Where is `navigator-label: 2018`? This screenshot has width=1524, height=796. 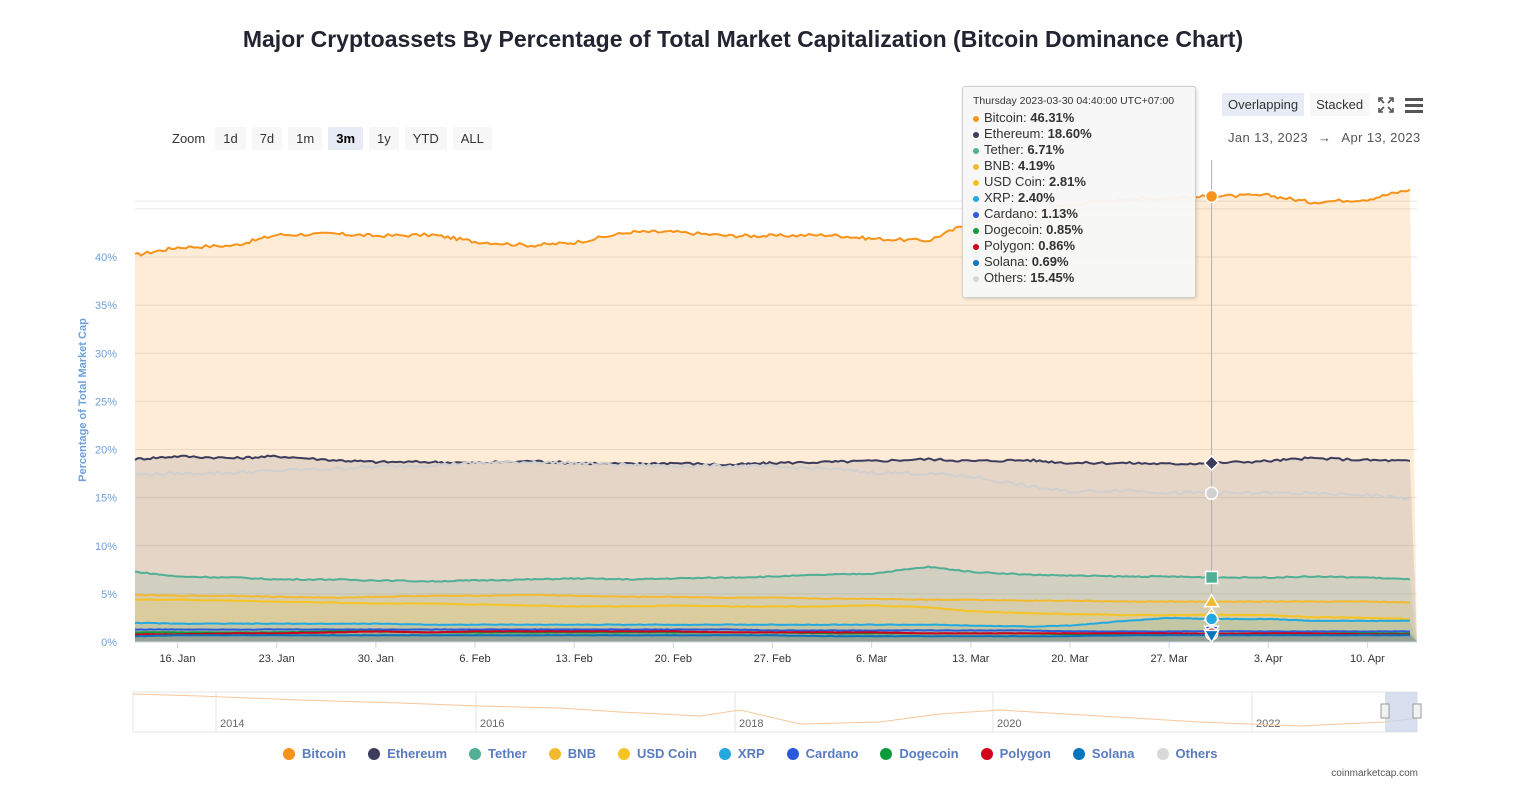 navigator-label: 2018 is located at coordinates (751, 724).